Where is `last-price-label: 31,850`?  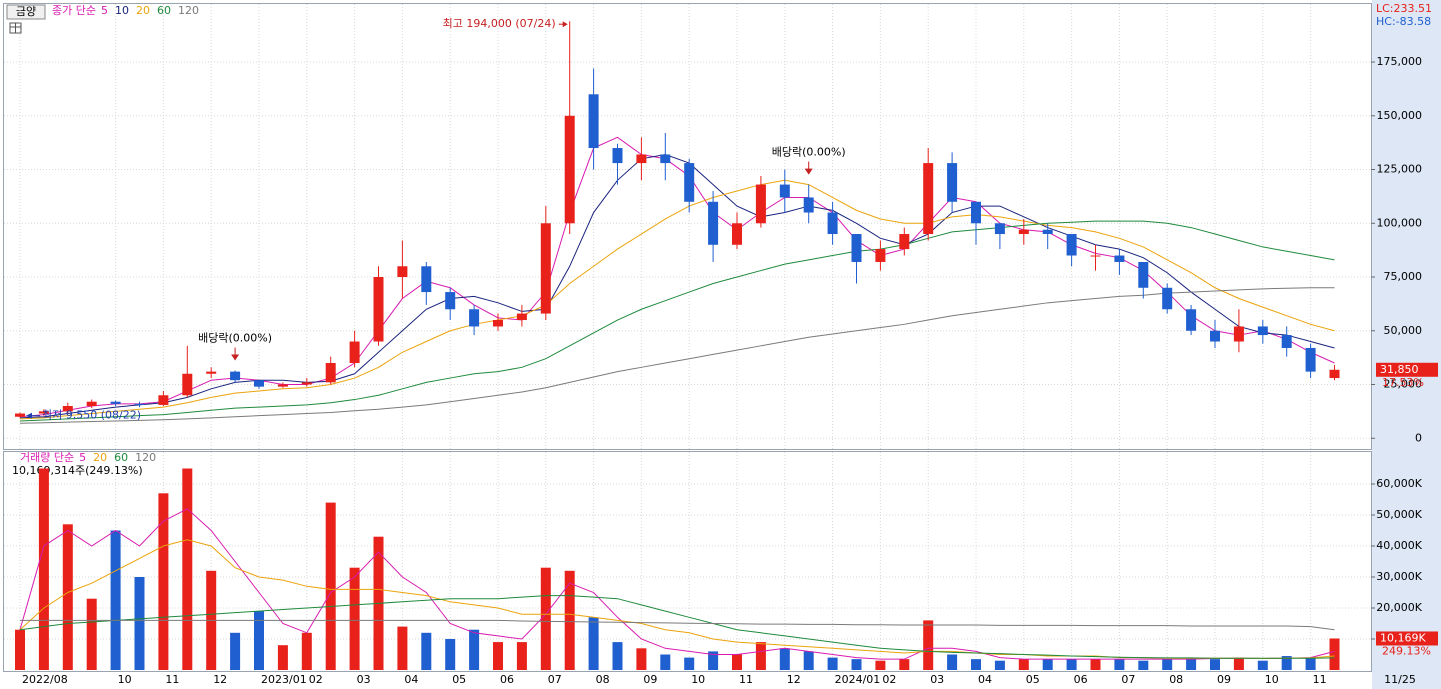
last-price-label: 31,850 is located at coordinates (1399, 369).